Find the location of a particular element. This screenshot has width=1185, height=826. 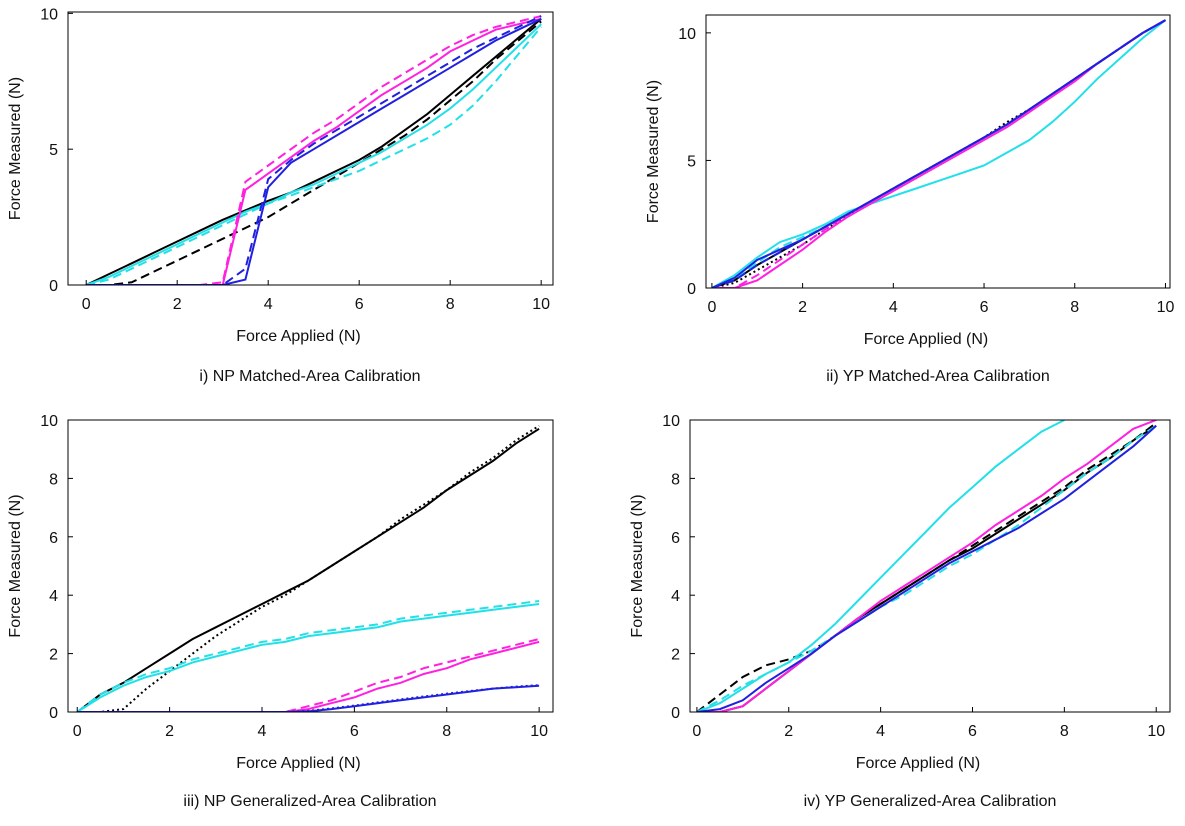

caption: i) NP Matched-Area Calibration is located at coordinates (309, 376).